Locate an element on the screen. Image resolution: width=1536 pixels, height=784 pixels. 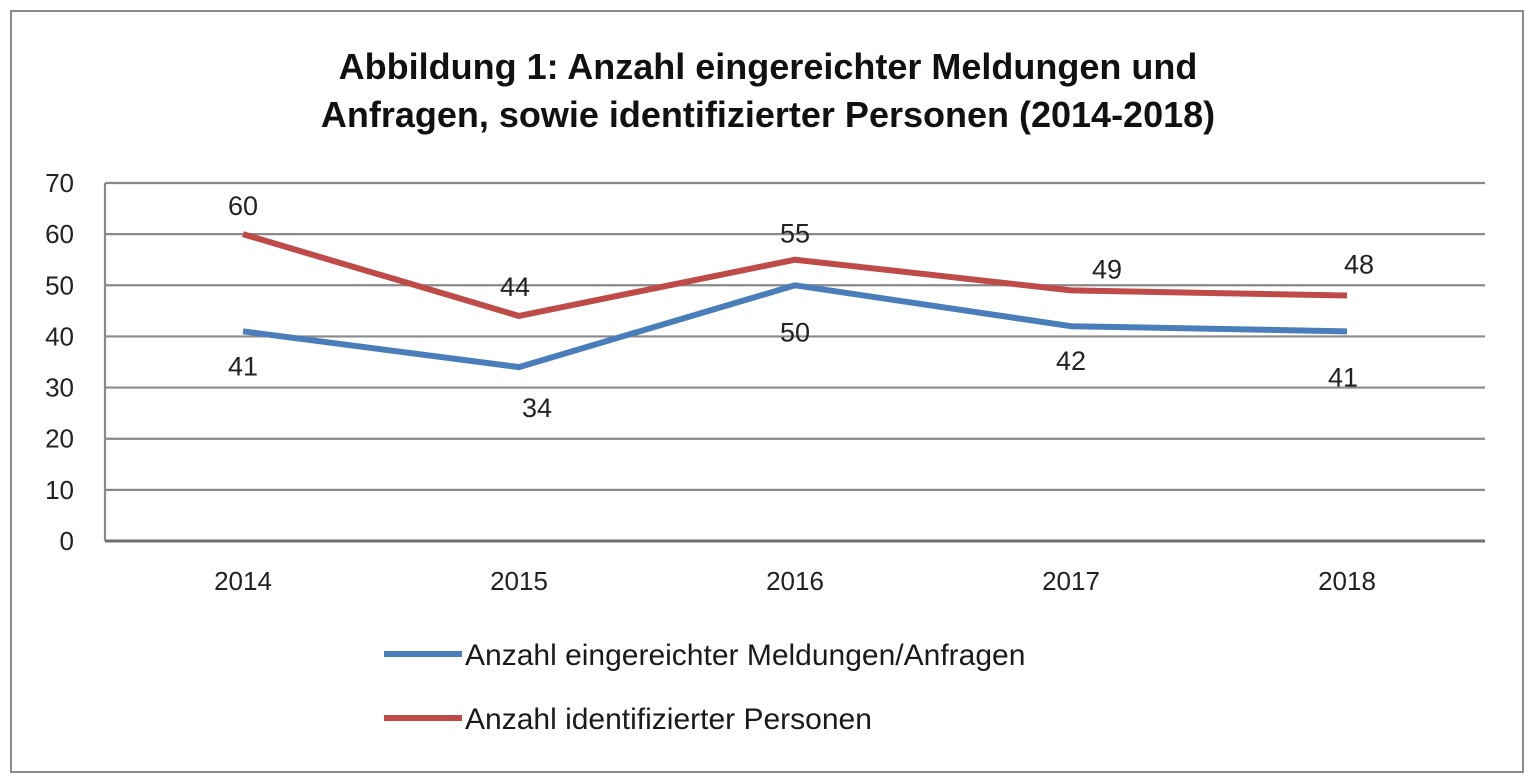
data-label: 60 is located at coordinates (243, 206).